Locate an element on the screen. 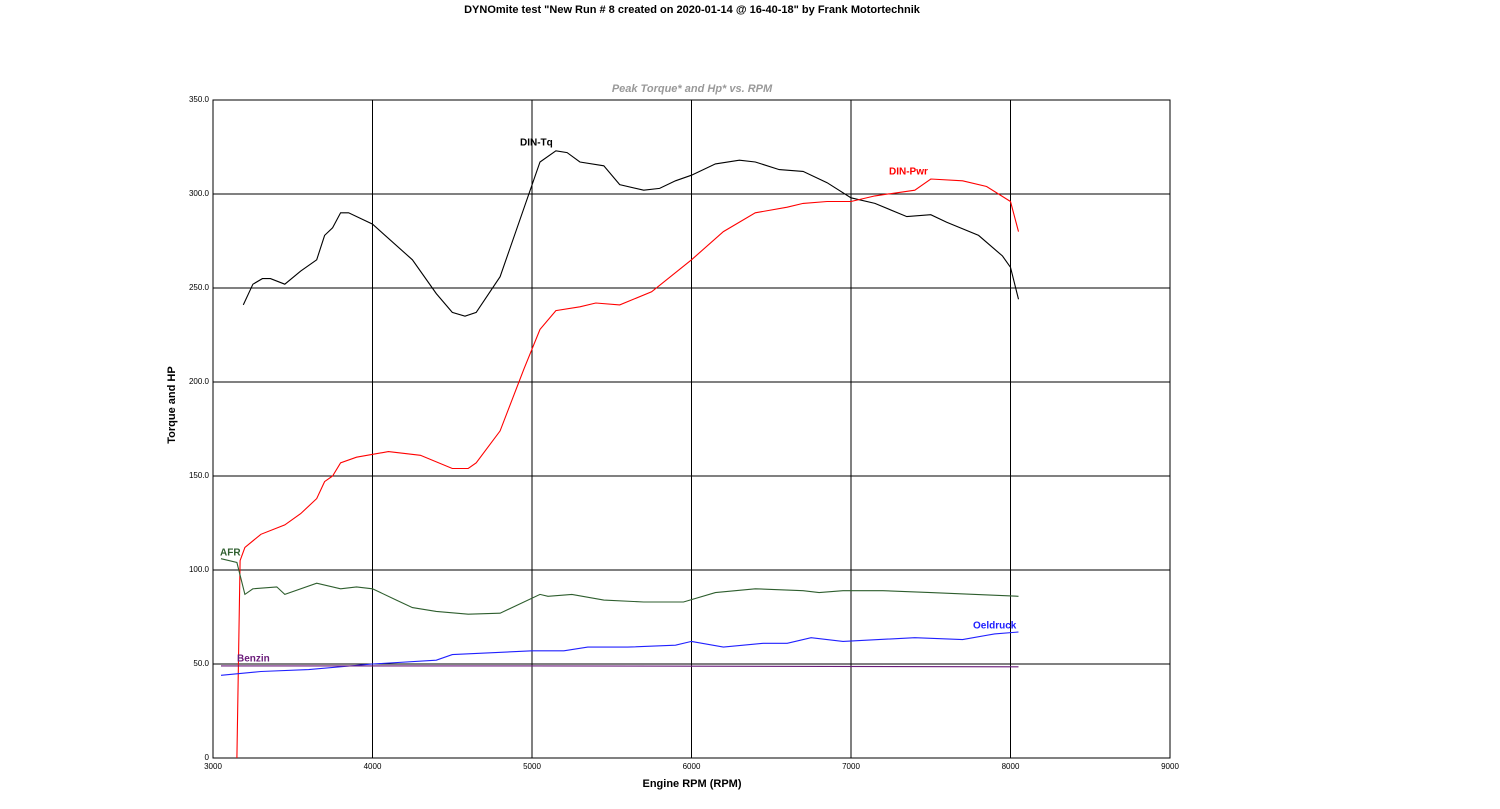  x-tick-label: 6000 is located at coordinates (692, 766).